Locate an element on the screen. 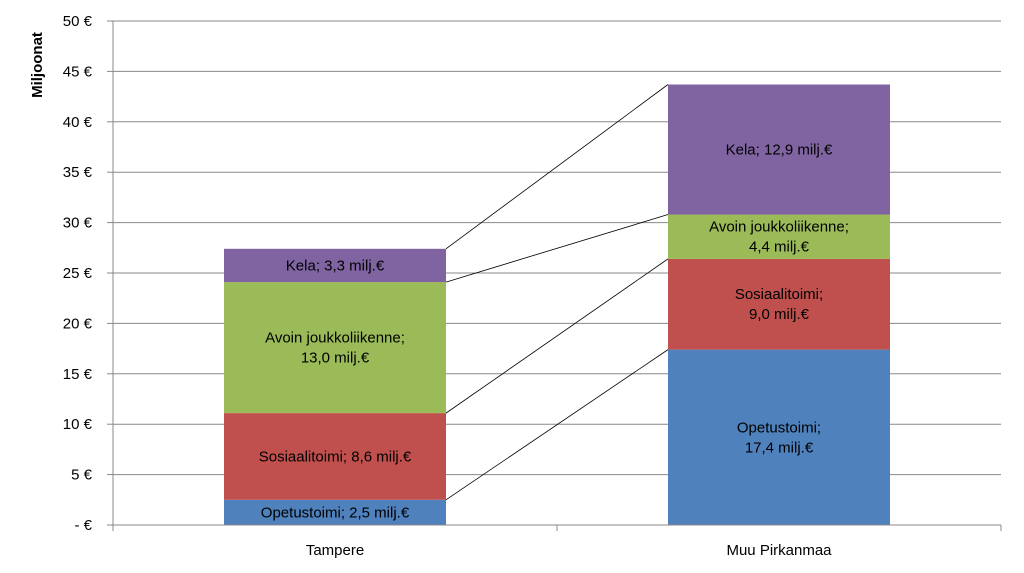 This screenshot has height=573, width=1024. data-label: Sosiaalitoimi; is located at coordinates (779, 294).